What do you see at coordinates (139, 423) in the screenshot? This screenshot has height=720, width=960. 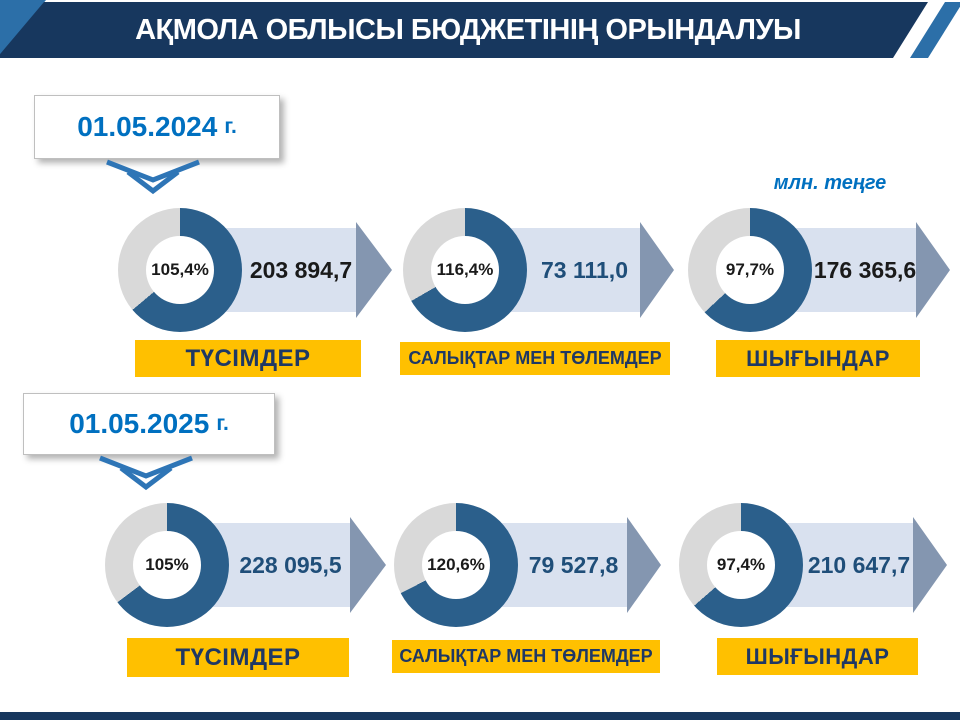 I see `date-value: 01.05.2025` at bounding box center [139, 423].